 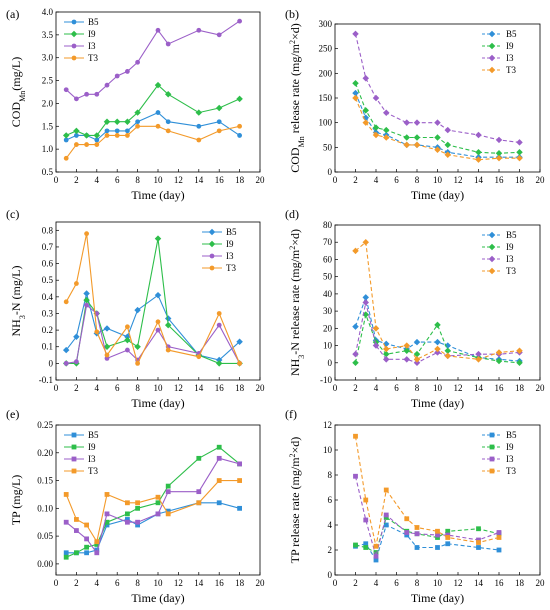 I want to click on panel-label-c: (c), so click(x=12, y=214).